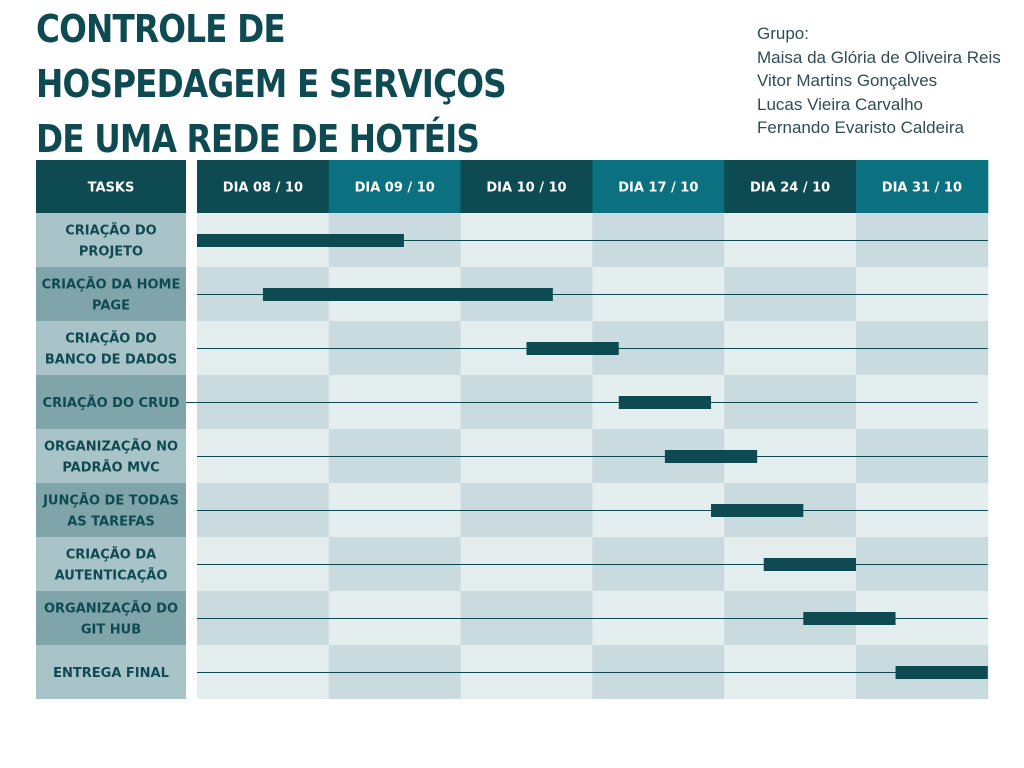 The height and width of the screenshot is (768, 1024). What do you see at coordinates (847, 80) in the screenshot?
I see `group-member: Vitor Martins Gonçalves` at bounding box center [847, 80].